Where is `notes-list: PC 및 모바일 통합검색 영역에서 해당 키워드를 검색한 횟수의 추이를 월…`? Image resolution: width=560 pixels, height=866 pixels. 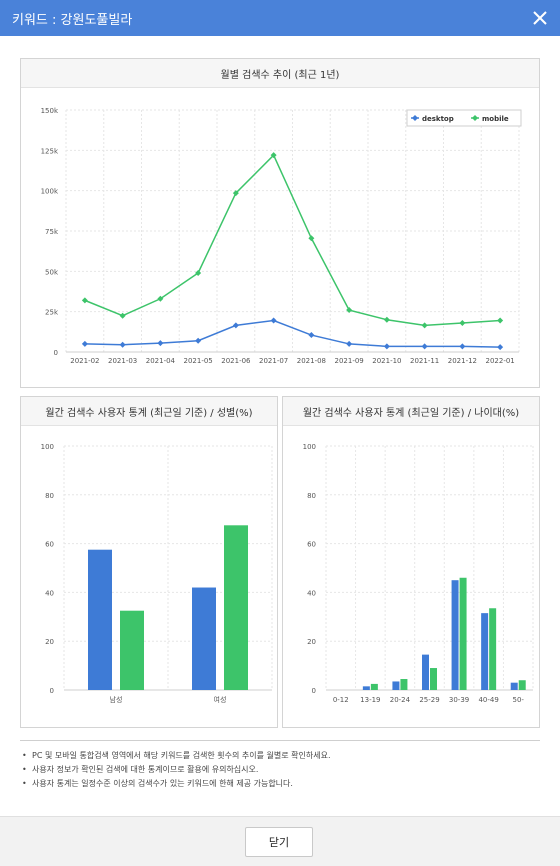
notes-list: PC 및 모바일 통합검색 영역에서 해당 키워드를 검색한 횟수의 추이를 월… is located at coordinates (280, 765).